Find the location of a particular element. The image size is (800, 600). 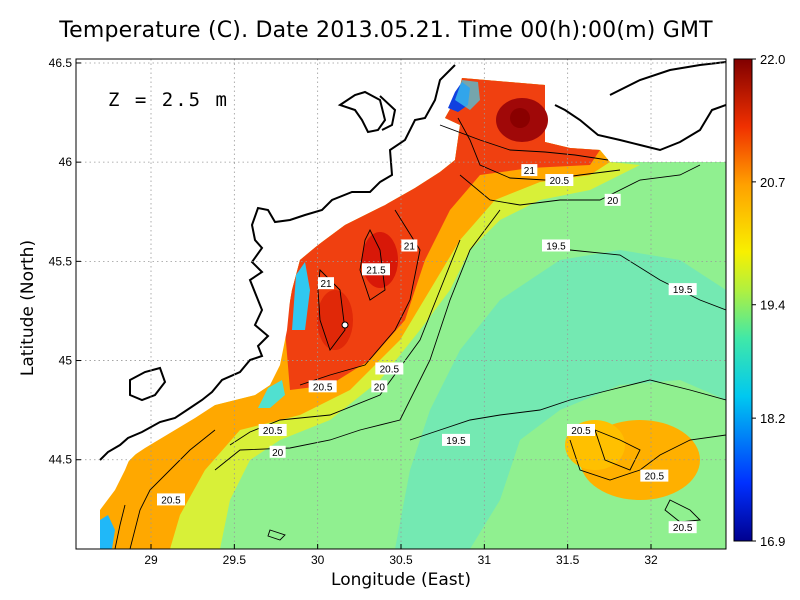

x-tick-label: 32 is located at coordinates (651, 560).